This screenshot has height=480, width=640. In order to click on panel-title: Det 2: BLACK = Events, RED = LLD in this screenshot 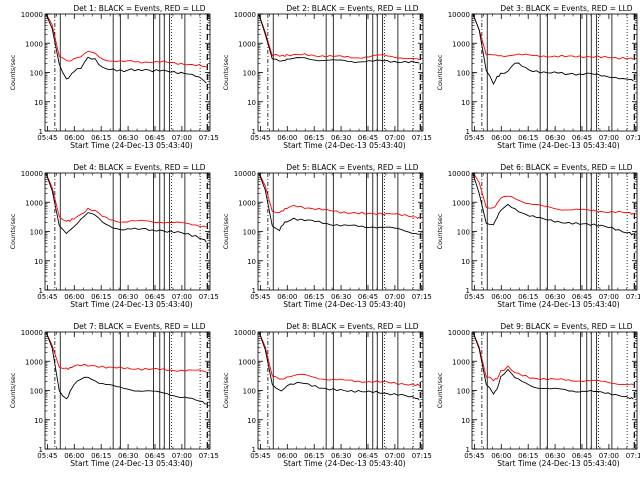, I will do `click(352, 8)`.